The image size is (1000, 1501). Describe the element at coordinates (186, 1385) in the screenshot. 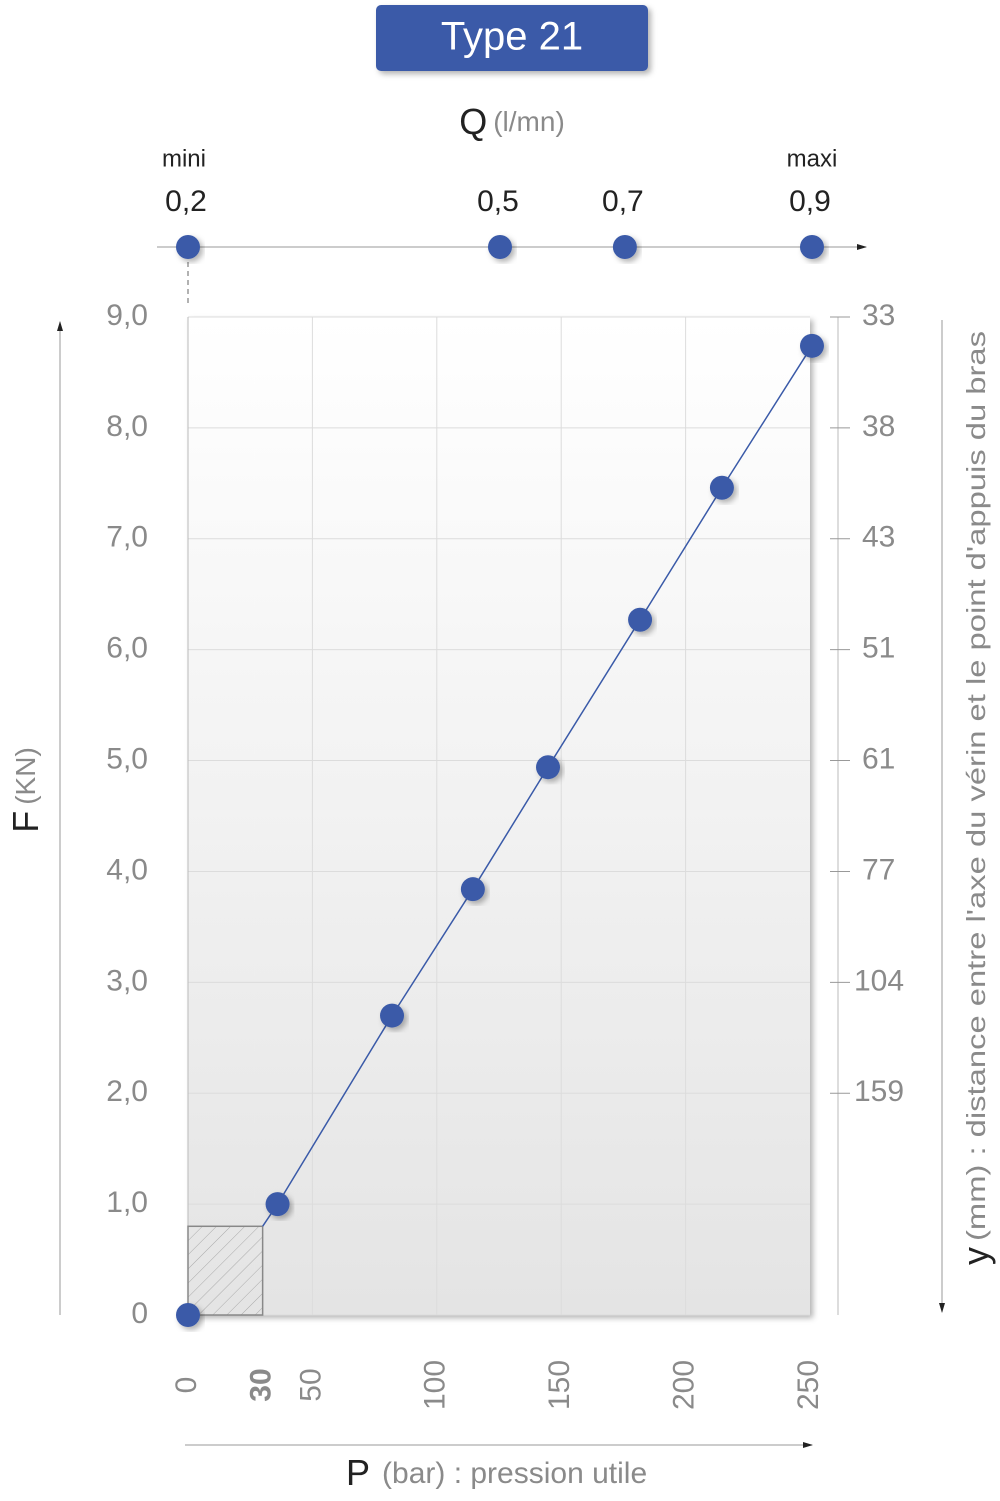

I see `x-tick-label: 0` at that location.